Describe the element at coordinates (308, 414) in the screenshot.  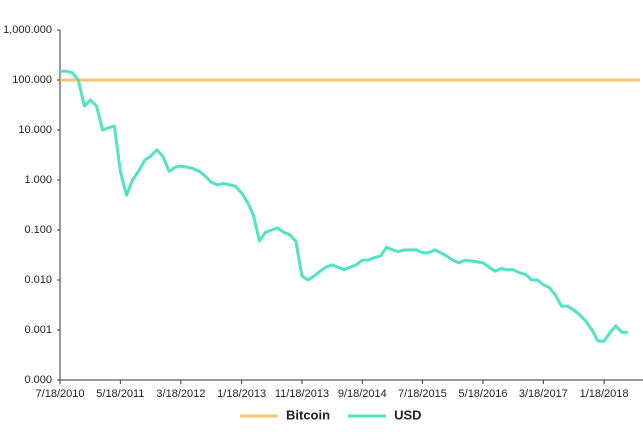
I see `legend-label: Bitcoin` at that location.